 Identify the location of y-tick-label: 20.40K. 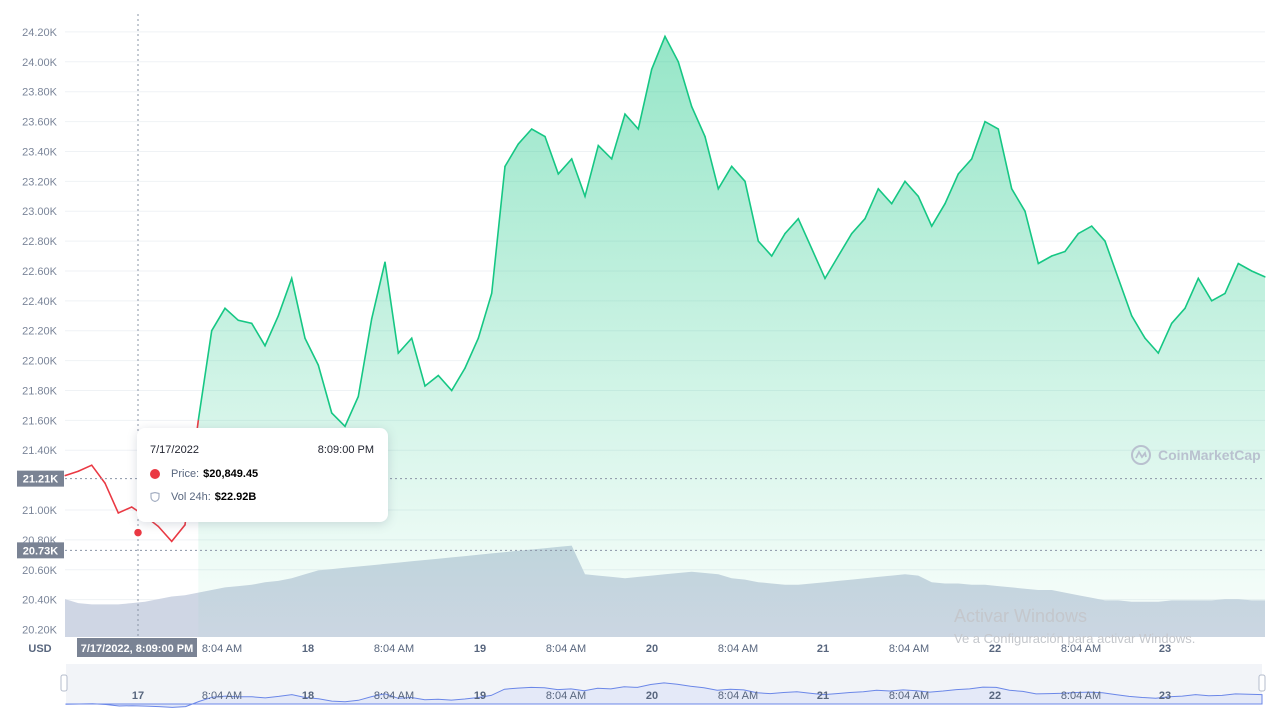
(40, 601).